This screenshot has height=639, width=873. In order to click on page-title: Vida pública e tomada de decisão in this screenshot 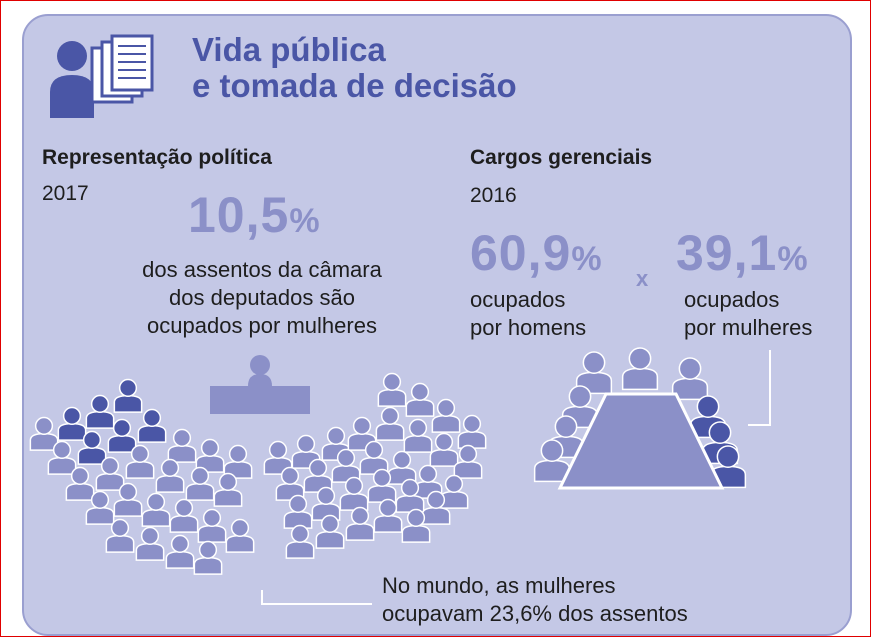, I will do `click(354, 68)`.